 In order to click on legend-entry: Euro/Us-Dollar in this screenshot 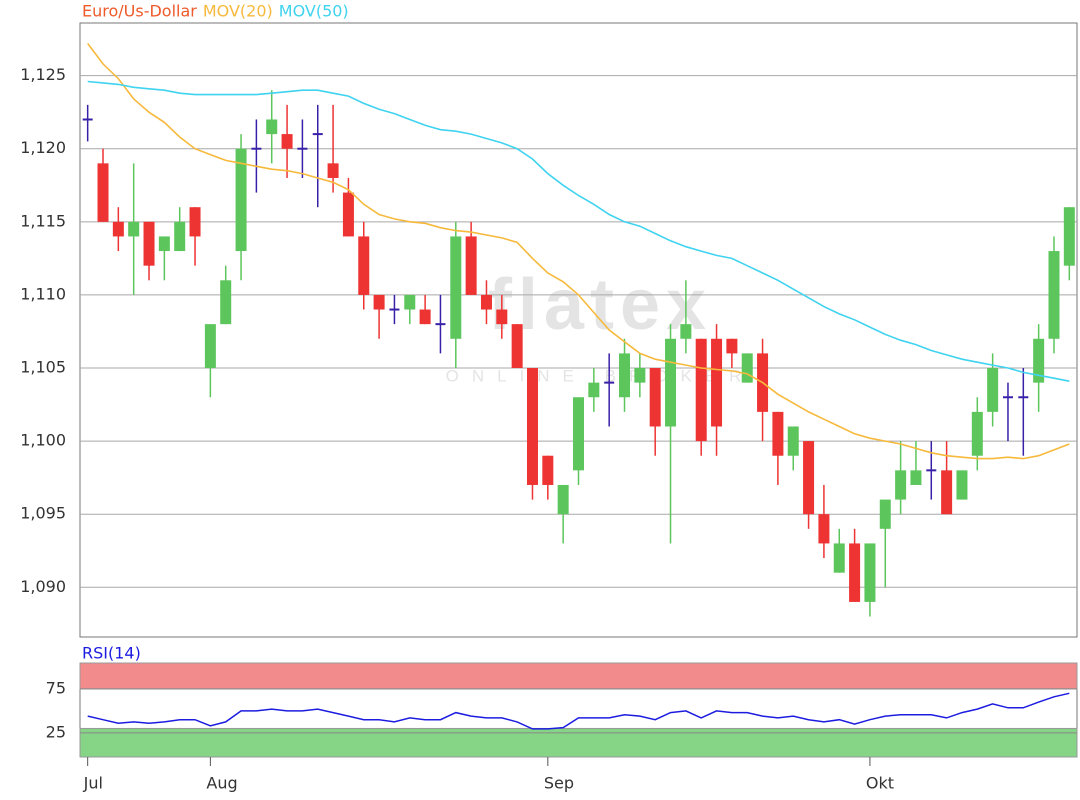, I will do `click(139, 11)`.